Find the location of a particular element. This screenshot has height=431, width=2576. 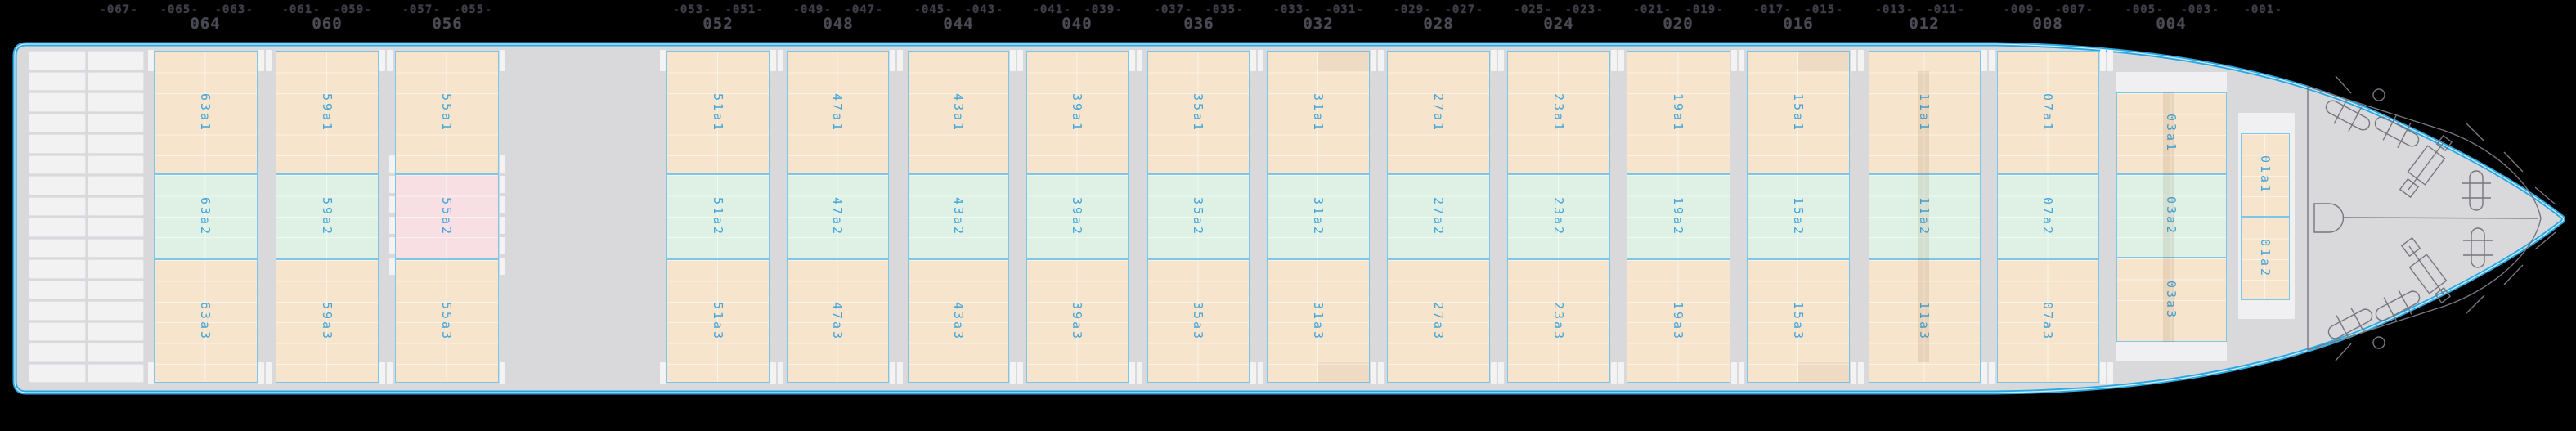

slot-23a3: 23a3 is located at coordinates (1558, 321).